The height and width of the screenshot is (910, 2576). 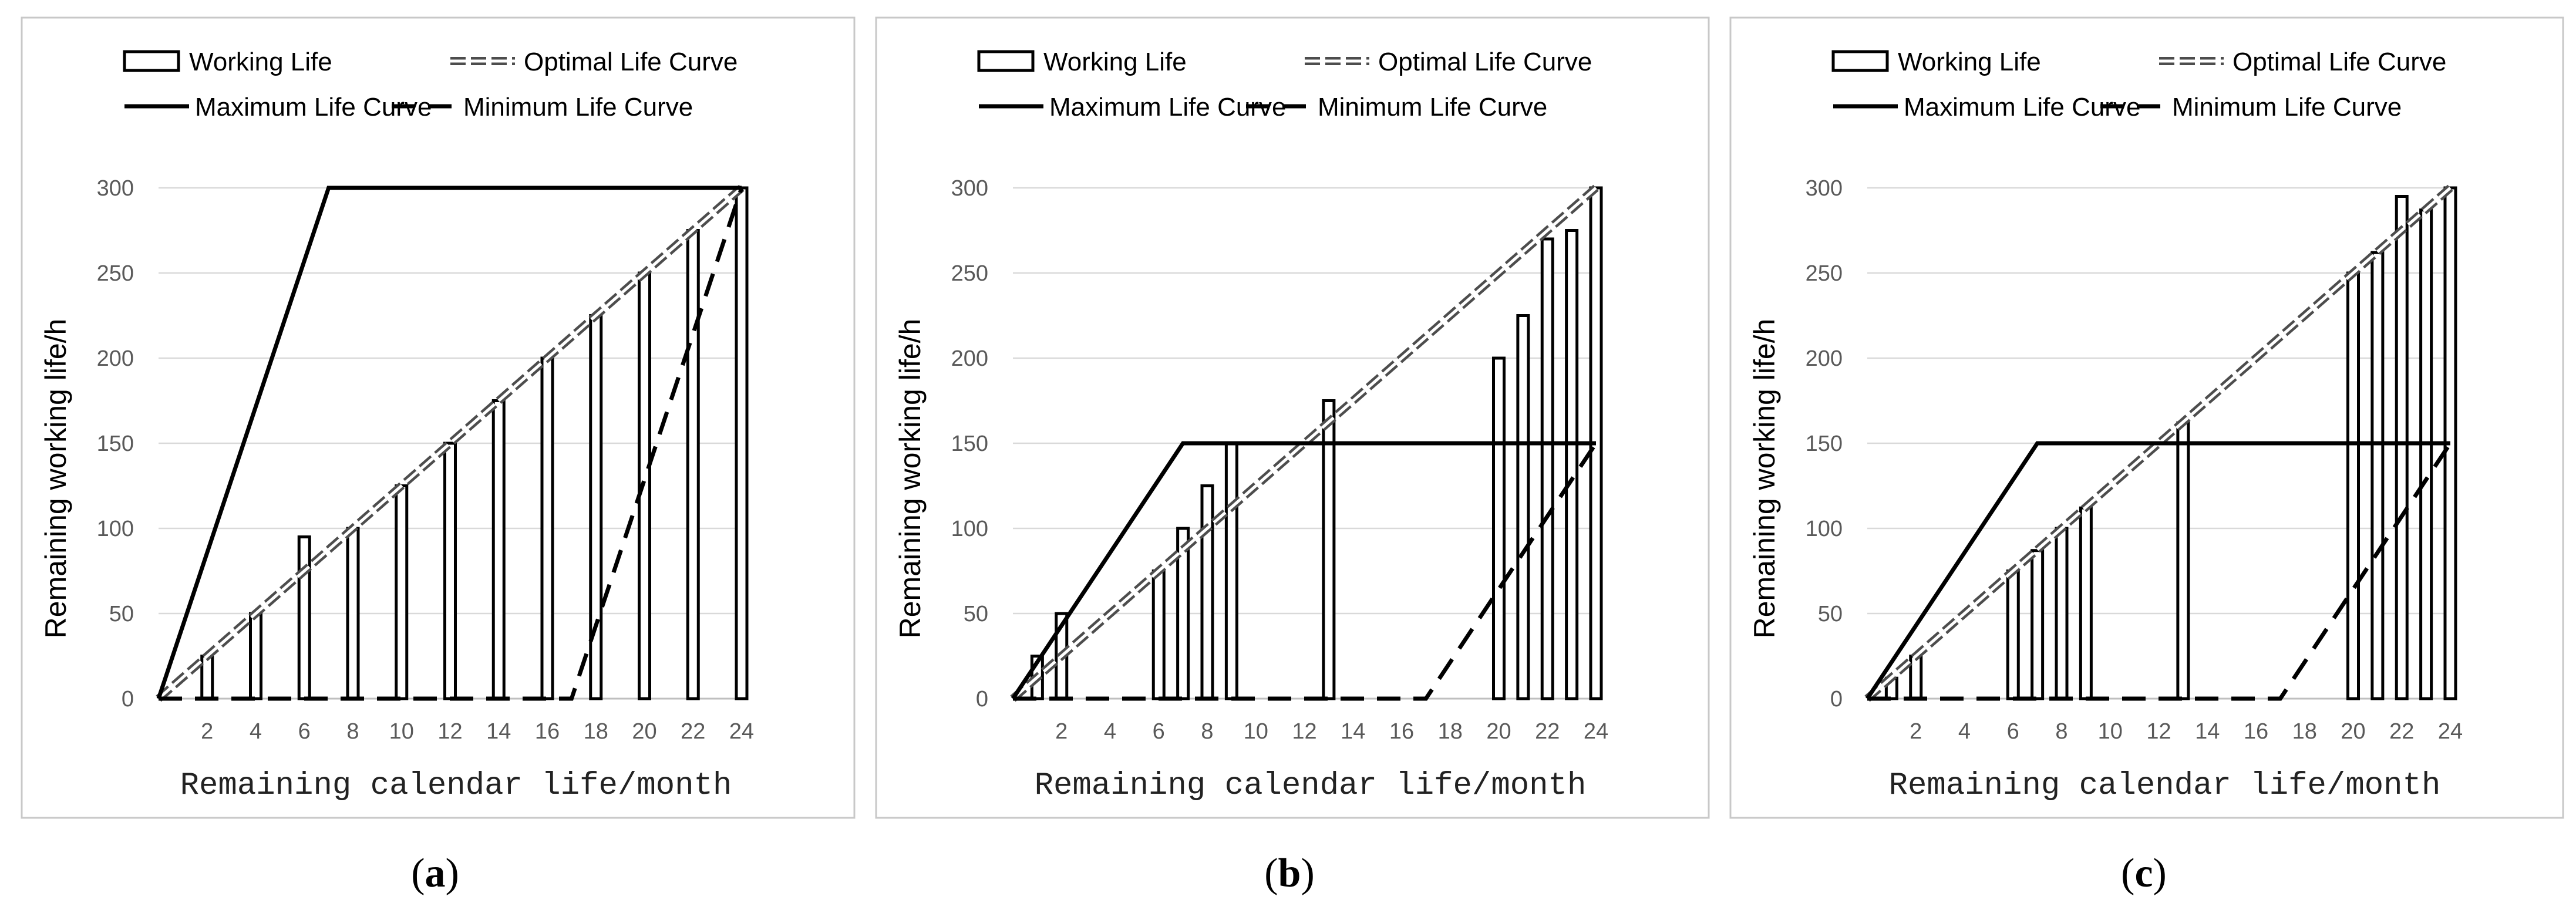 What do you see at coordinates (1450, 731) in the screenshot?
I see `x-tick-label: 18` at bounding box center [1450, 731].